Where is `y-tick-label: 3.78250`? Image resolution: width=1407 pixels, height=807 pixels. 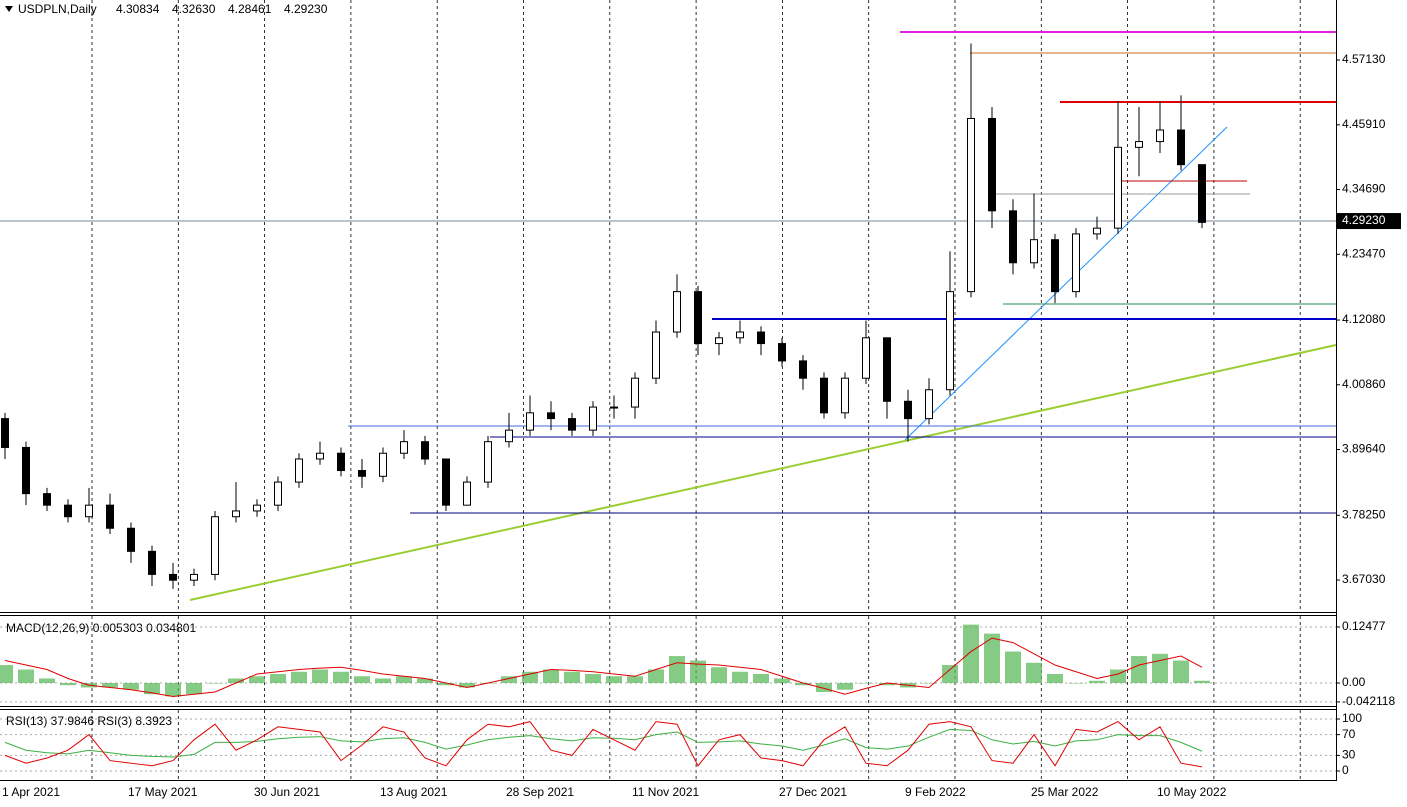 y-tick-label: 3.78250 is located at coordinates (1364, 514).